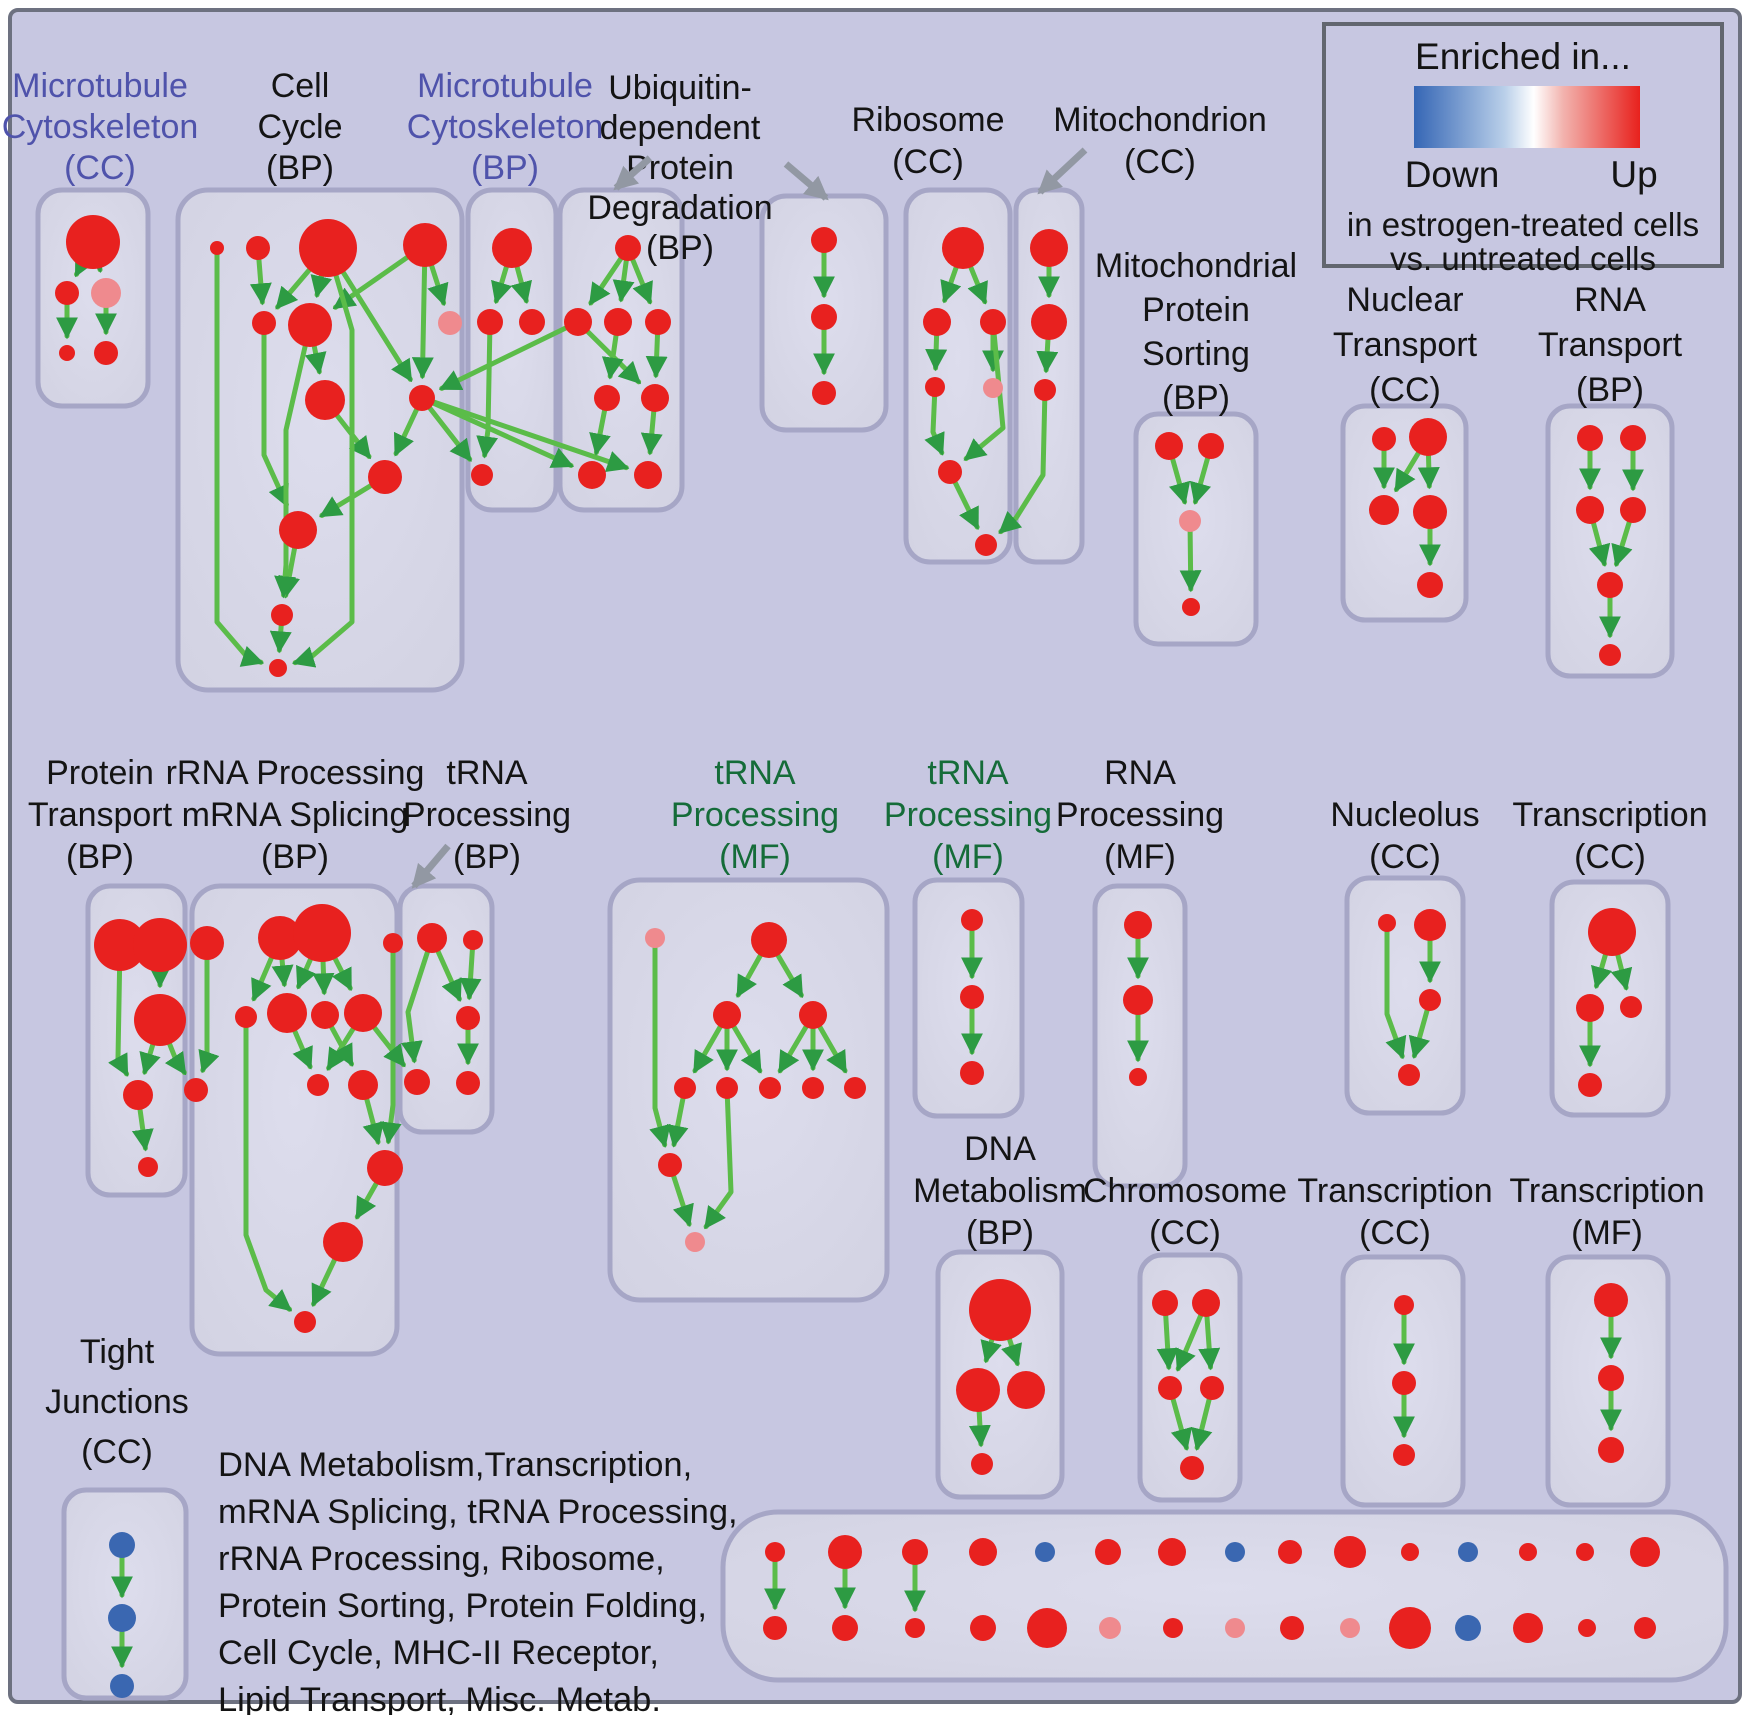 The image size is (1750, 1715). Describe the element at coordinates (439, 1698) in the screenshot. I see `misc-text-line: Lipid Transport, Misc. Metab.` at that location.